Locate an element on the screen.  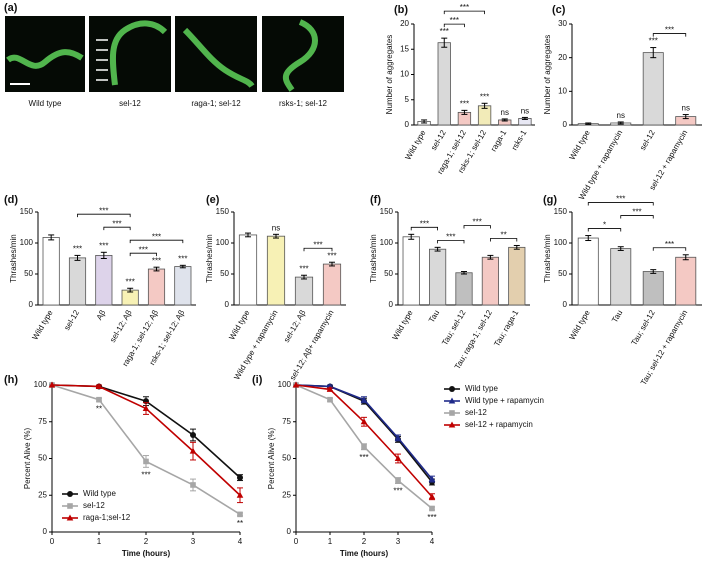
x-axis-label: Time (hours) is located at coordinates (364, 553).